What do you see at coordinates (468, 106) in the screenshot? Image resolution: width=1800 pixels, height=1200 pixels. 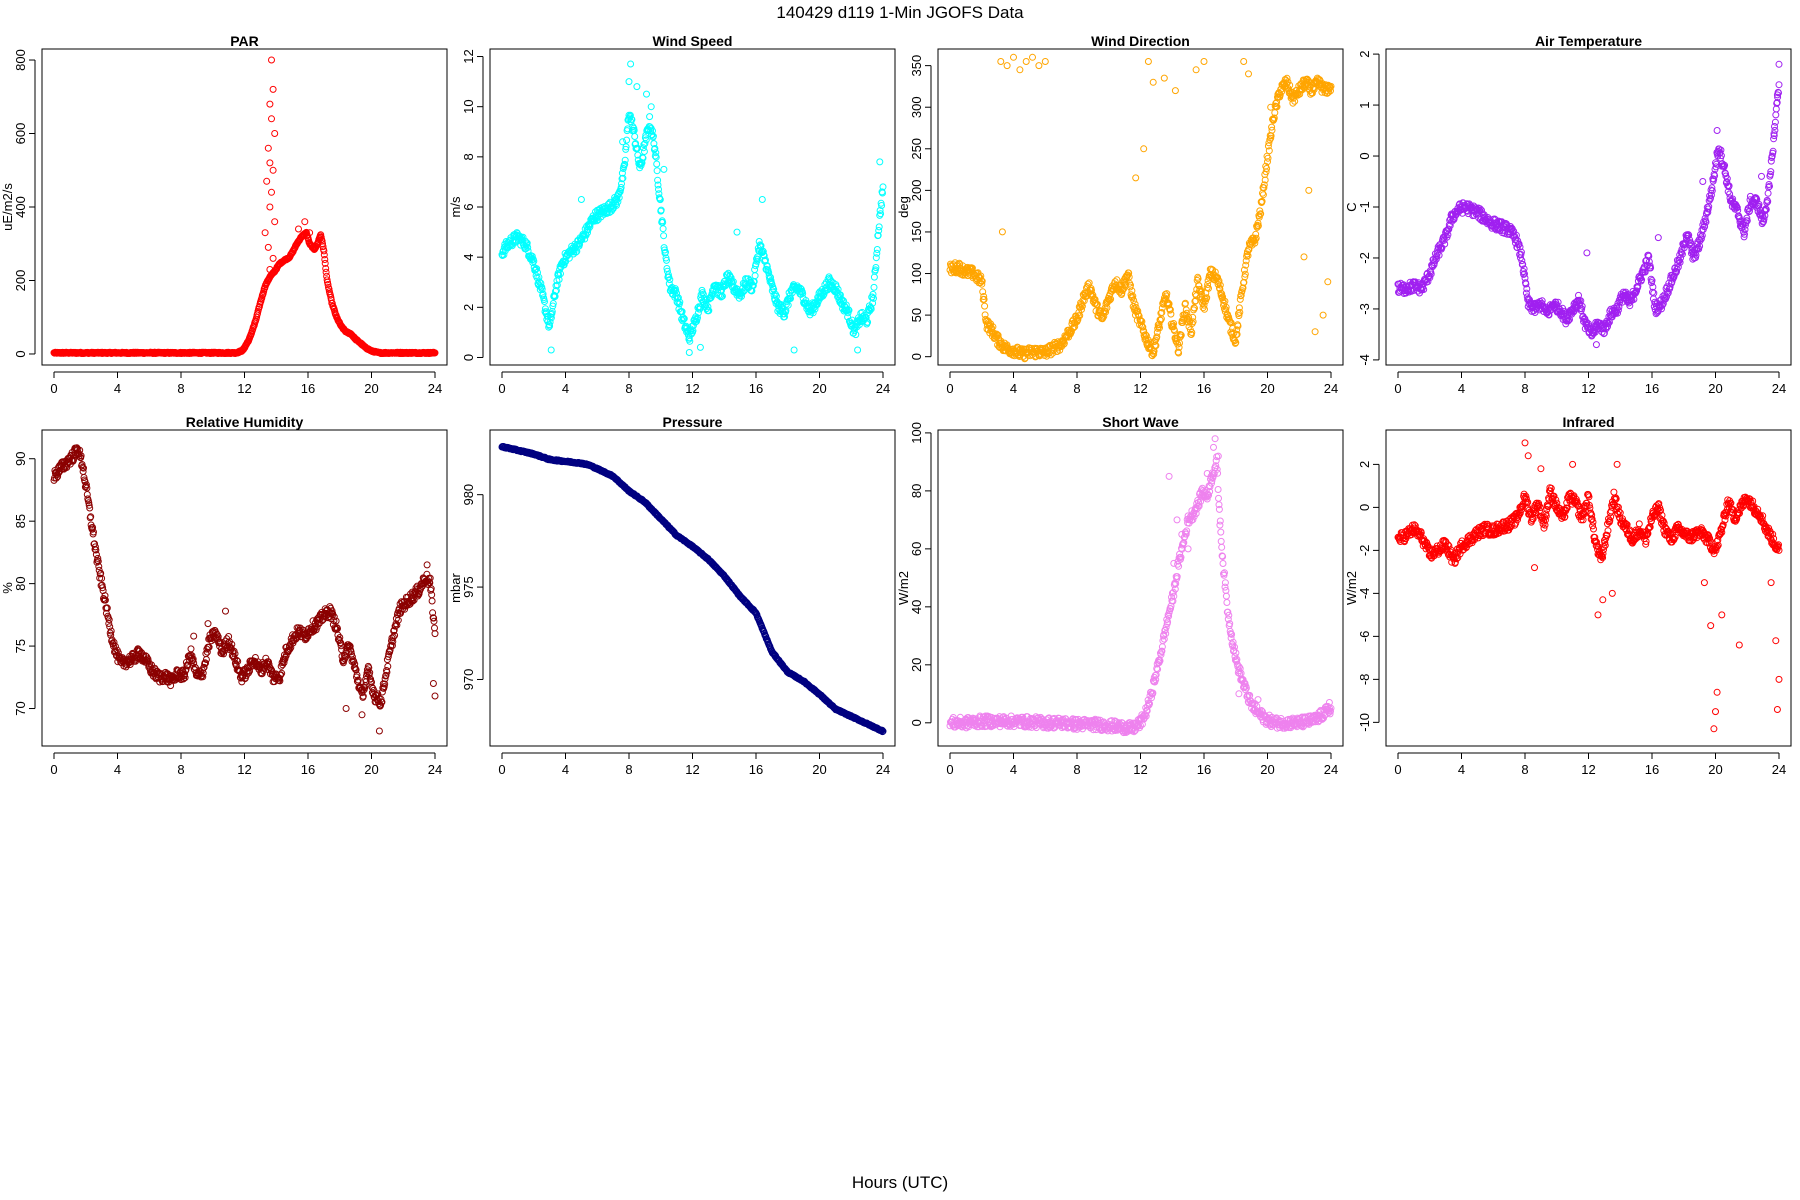 I see `y-tick-label: 10` at bounding box center [468, 106].